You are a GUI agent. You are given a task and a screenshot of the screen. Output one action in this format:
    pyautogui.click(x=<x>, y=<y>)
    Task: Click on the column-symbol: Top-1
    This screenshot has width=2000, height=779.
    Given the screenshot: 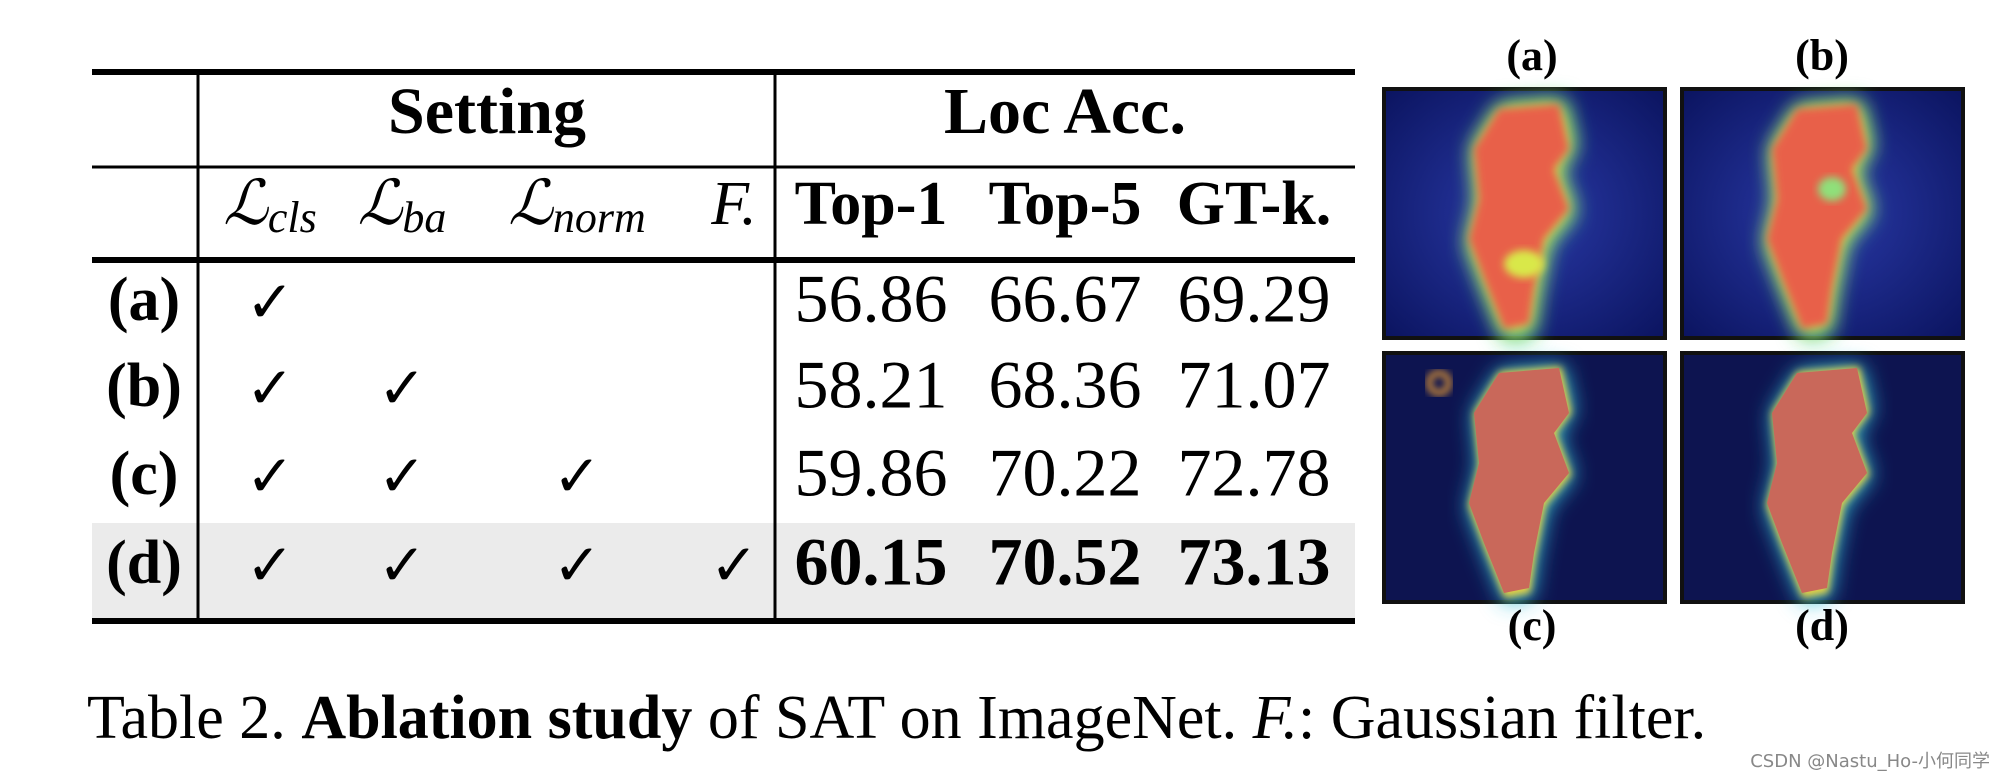 What is the action you would take?
    pyautogui.click(x=871, y=204)
    